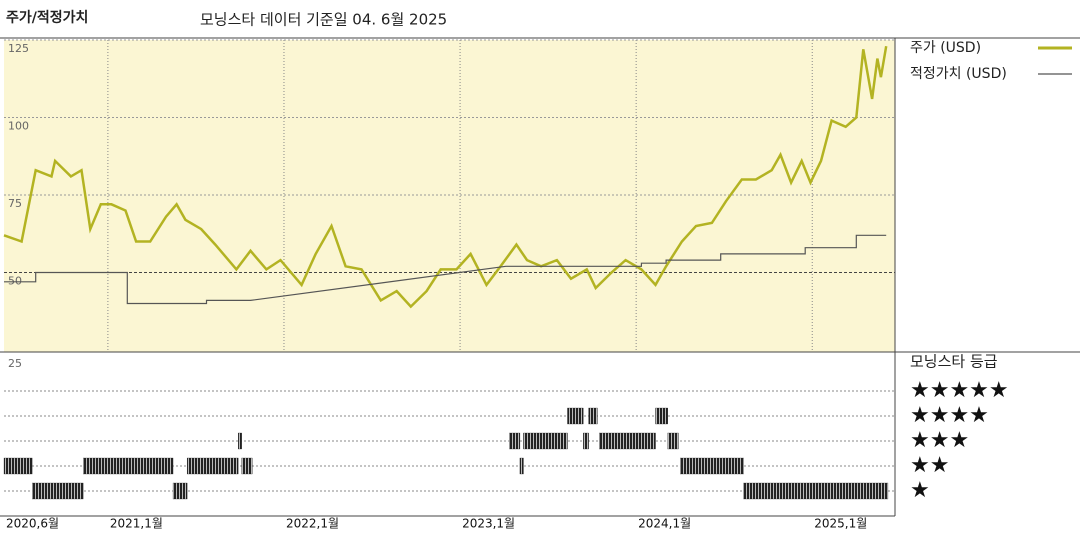 The image size is (1080, 540). I want to click on y-tick-label: 125, so click(18, 48).